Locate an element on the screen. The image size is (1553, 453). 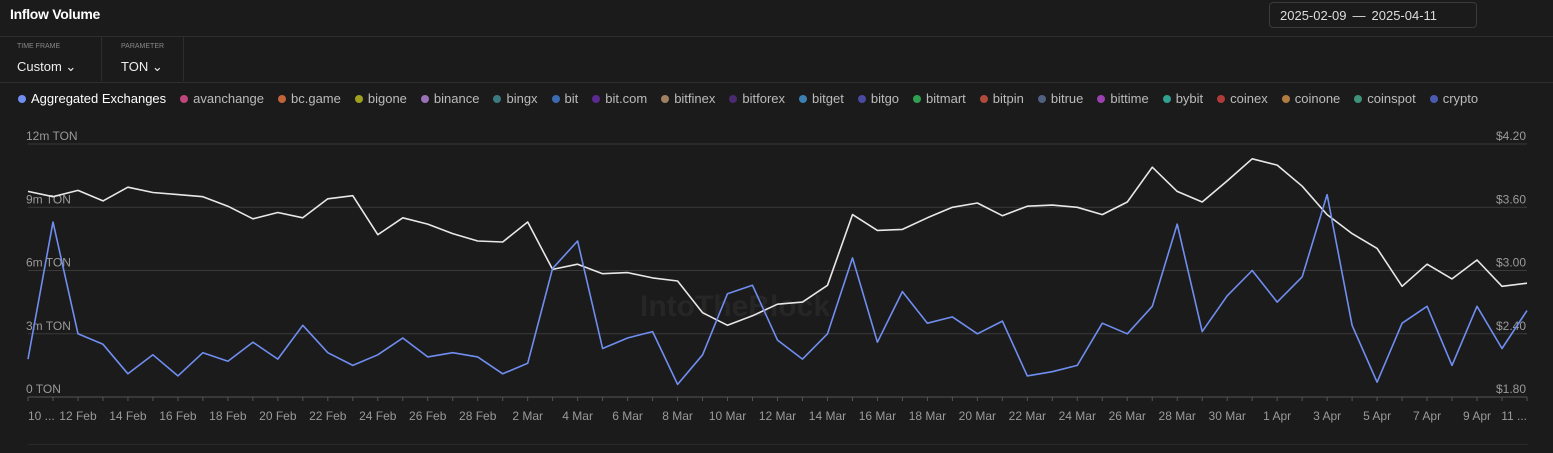
legend-item: Aggregated Exchanges is located at coordinates (92, 98).